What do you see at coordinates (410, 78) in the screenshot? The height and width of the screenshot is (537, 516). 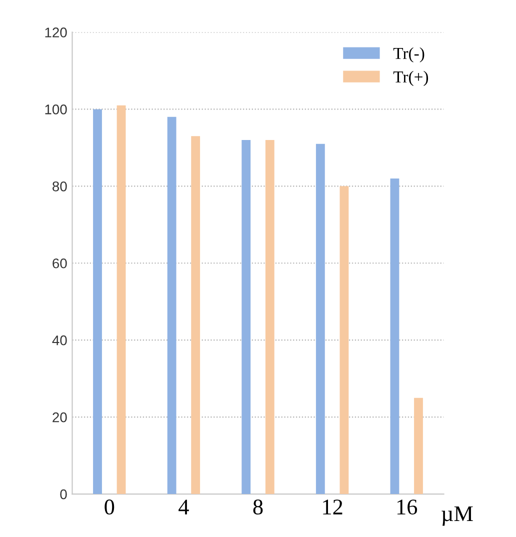 I see `legend-label: Tr(+)` at bounding box center [410, 78].